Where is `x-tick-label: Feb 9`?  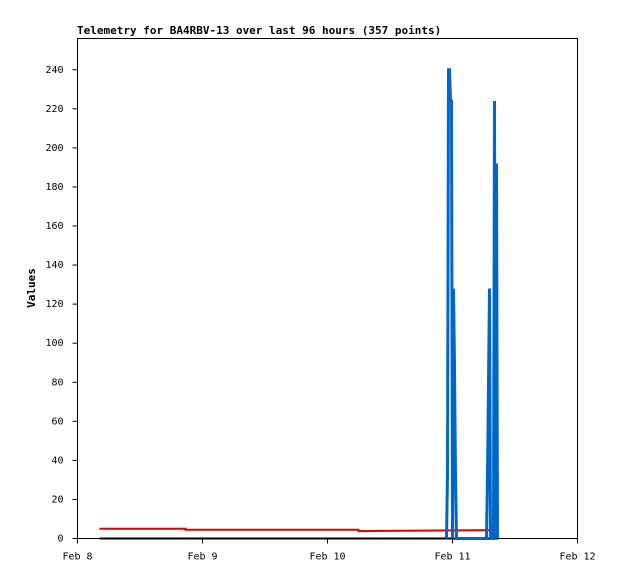
x-tick-label: Feb 9 is located at coordinates (202, 557).